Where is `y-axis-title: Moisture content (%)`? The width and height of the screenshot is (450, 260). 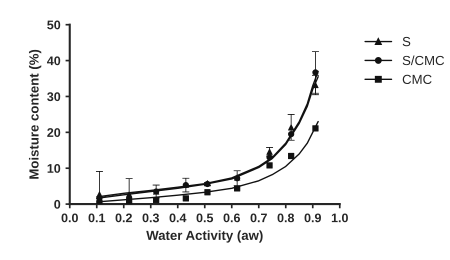
y-axis-title: Moisture content (%) is located at coordinates (35, 114).